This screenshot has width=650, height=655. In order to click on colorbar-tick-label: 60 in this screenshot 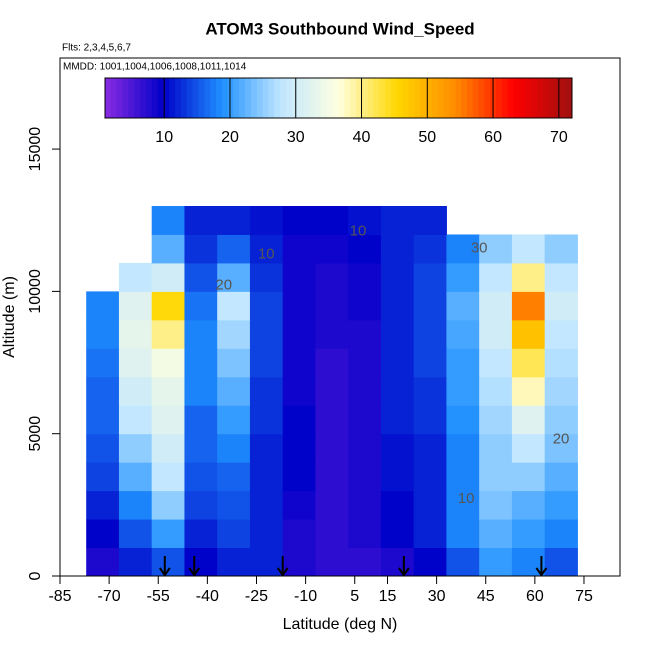, I will do `click(493, 137)`.